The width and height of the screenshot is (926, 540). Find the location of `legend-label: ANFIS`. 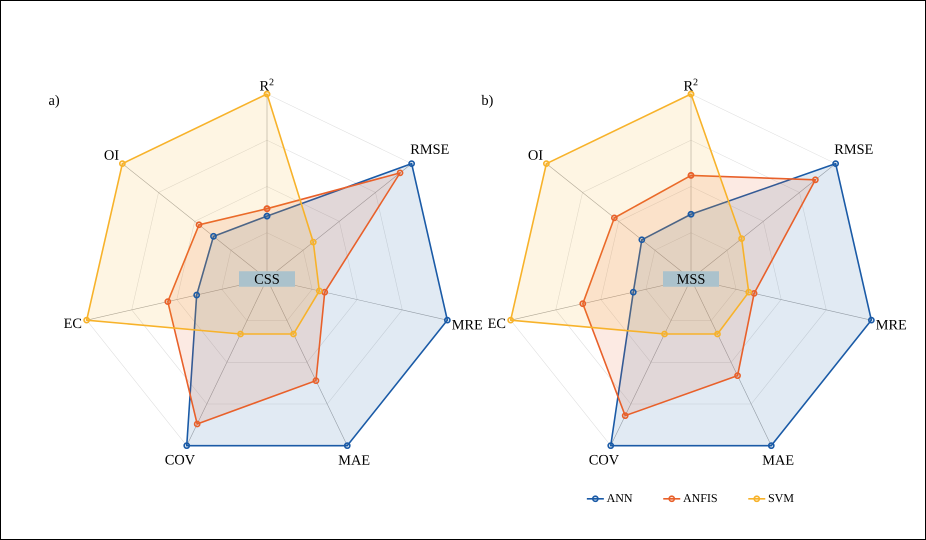

legend-label: ANFIS is located at coordinates (700, 498).